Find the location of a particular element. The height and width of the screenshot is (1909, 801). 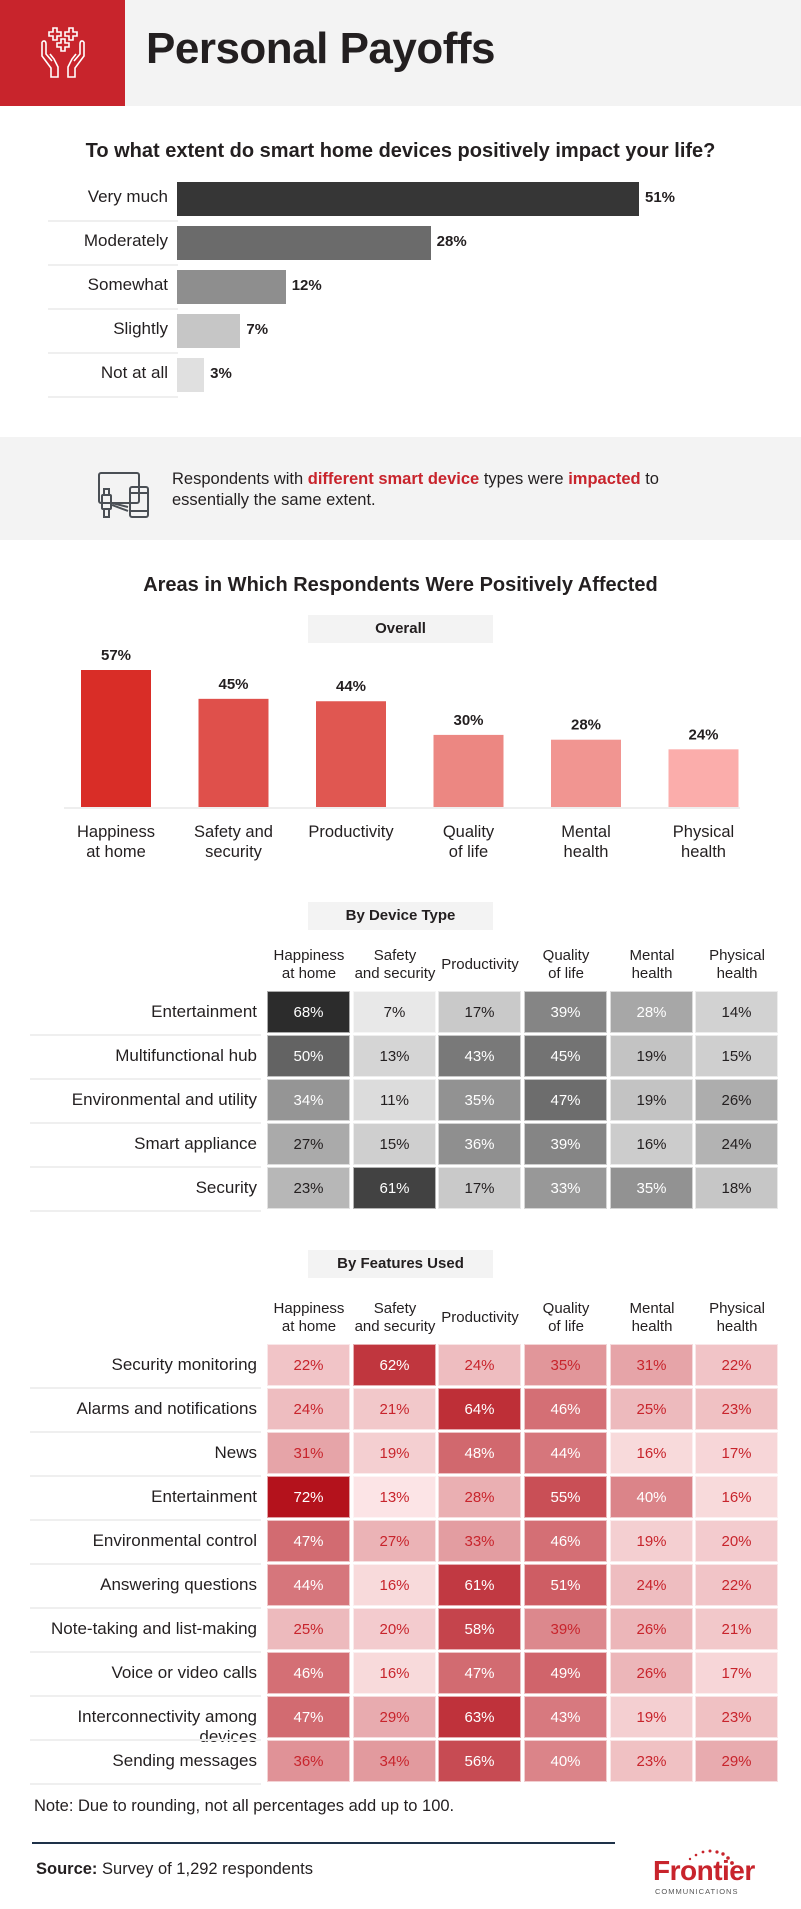

bar-category-label: Not at all is located at coordinates (134, 372).